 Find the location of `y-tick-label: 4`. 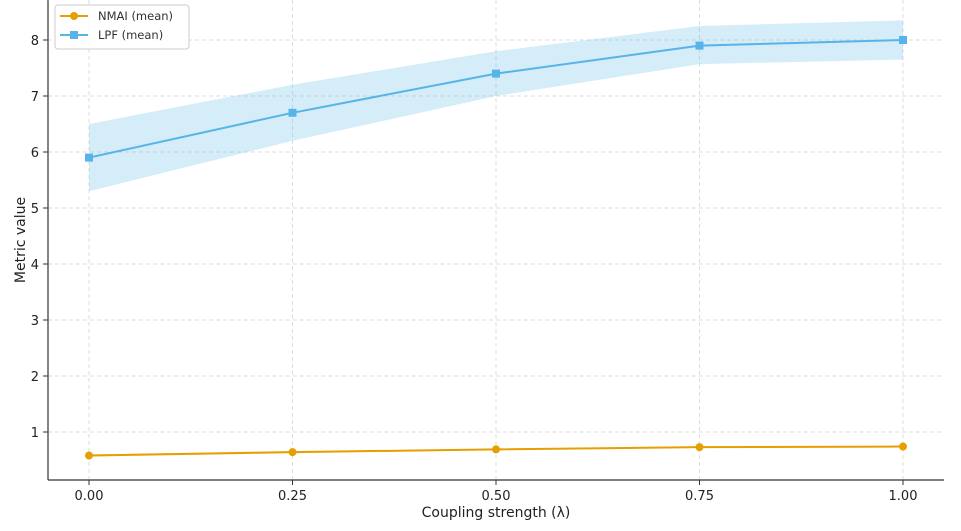

y-tick-label: 4 is located at coordinates (35, 265).